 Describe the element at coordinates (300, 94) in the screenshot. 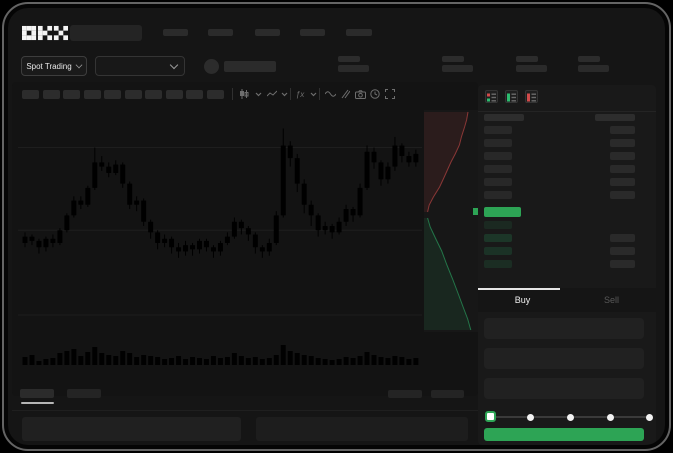

I see `indicators-fx-icon: ƒx` at that location.